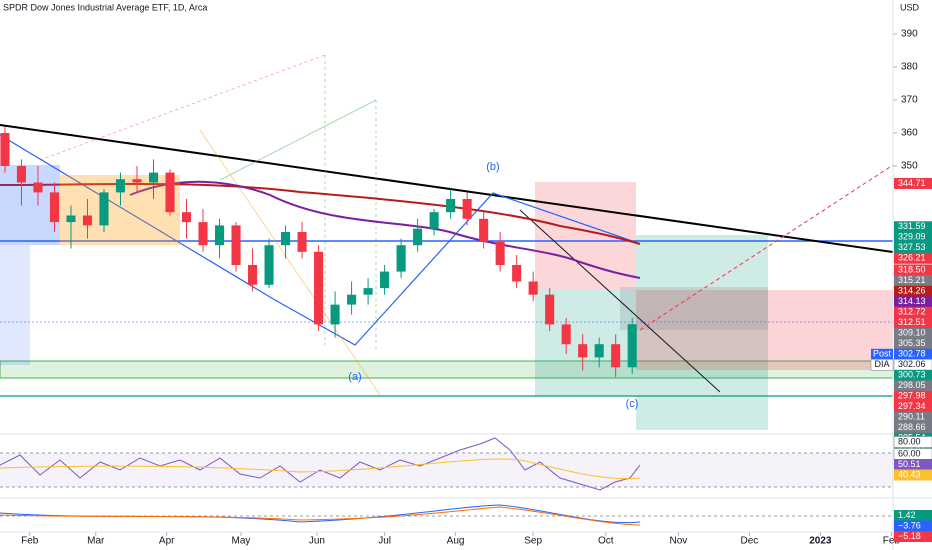 The height and width of the screenshot is (550, 932). I want to click on price-tag-label: 302.78, so click(912, 354).